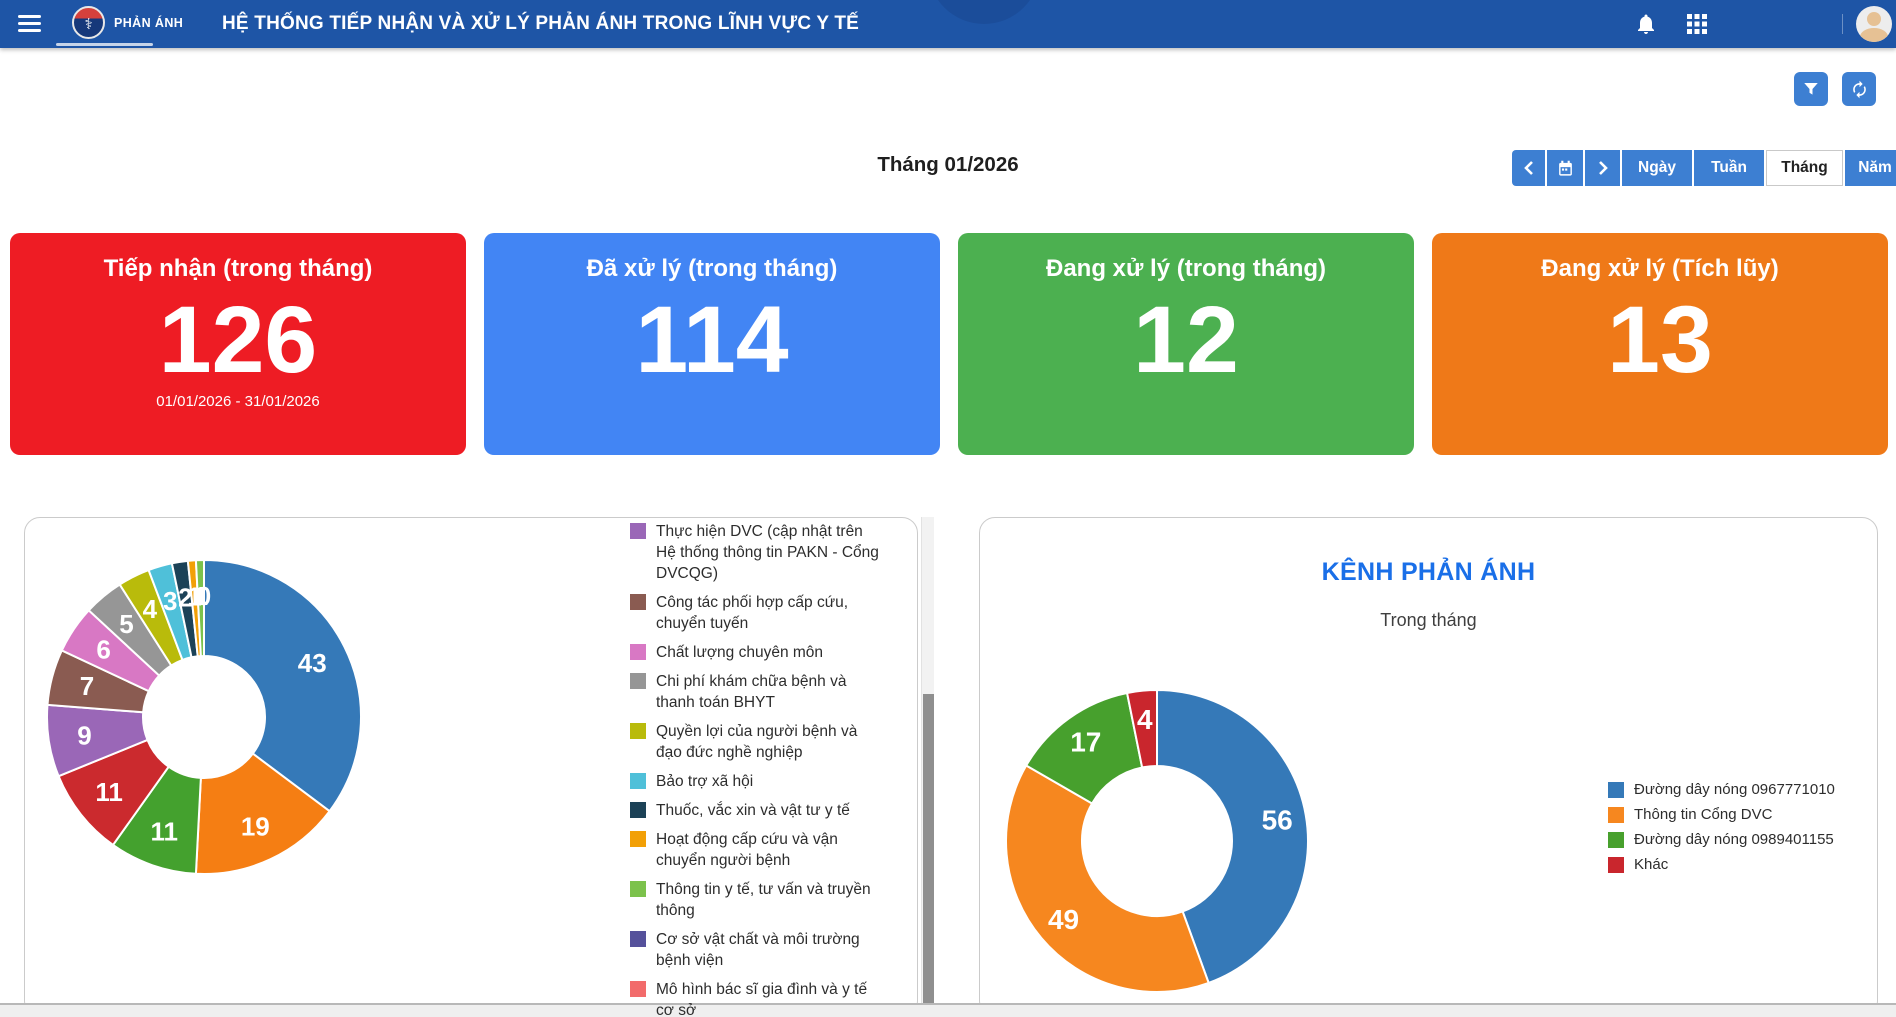 The width and height of the screenshot is (1896, 1017). I want to click on legend-label: Đường dây nóng 0989401155, so click(1734, 839).